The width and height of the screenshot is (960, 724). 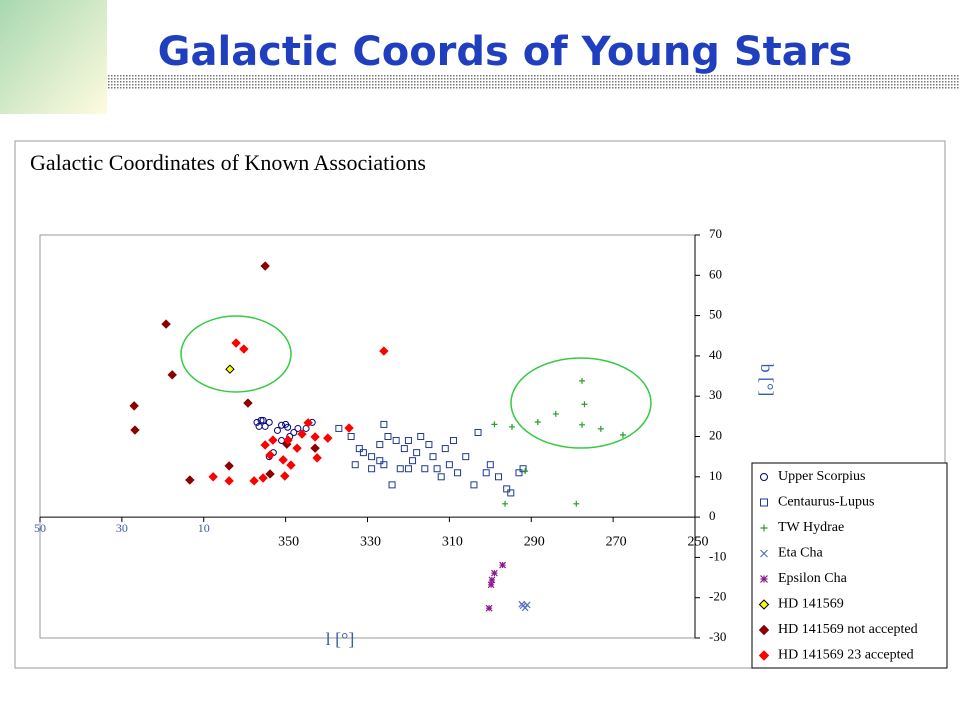 I want to click on y-tick-label: 10, so click(x=715, y=475).